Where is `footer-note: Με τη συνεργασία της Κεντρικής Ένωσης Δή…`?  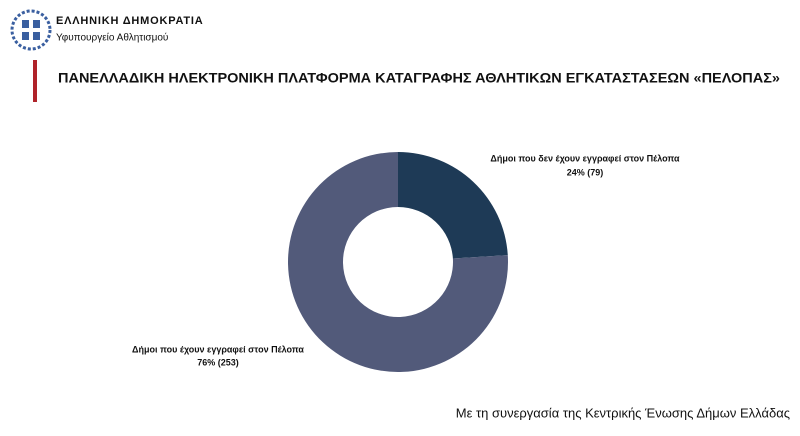 footer-note: Με τη συνεργασία της Κεντρικής Ένωσης Δή… is located at coordinates (623, 412).